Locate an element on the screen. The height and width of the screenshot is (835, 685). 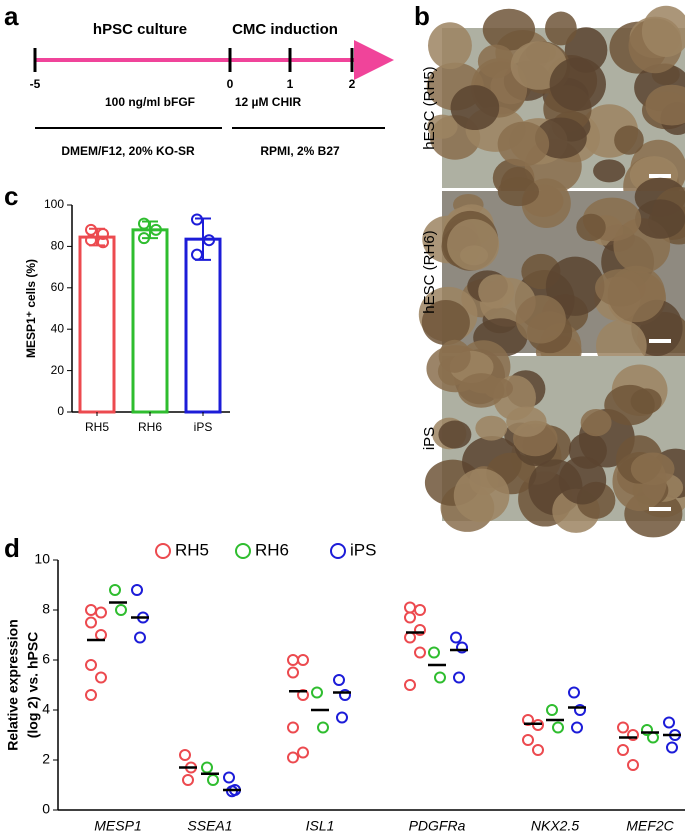
legend-label: RH5 is located at coordinates (192, 549).